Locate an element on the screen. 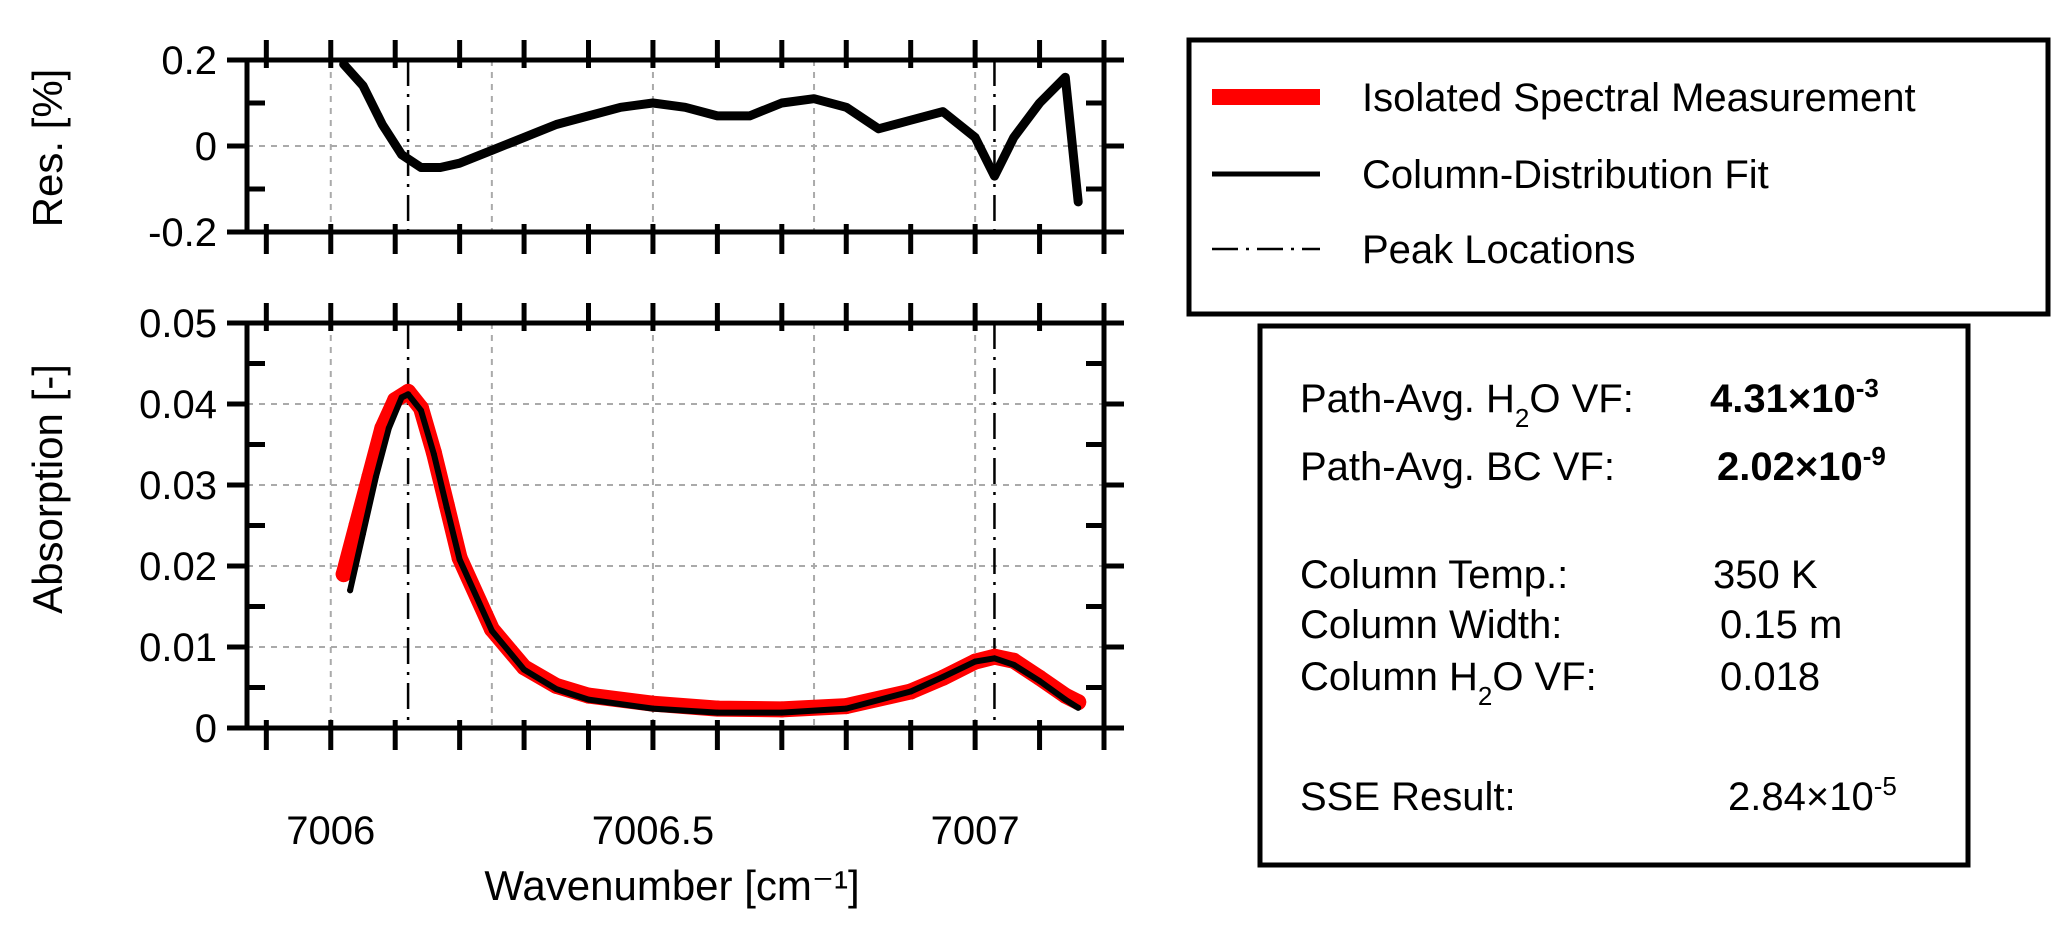  column-h2o-vf-value: 0.018 is located at coordinates (1770, 677).